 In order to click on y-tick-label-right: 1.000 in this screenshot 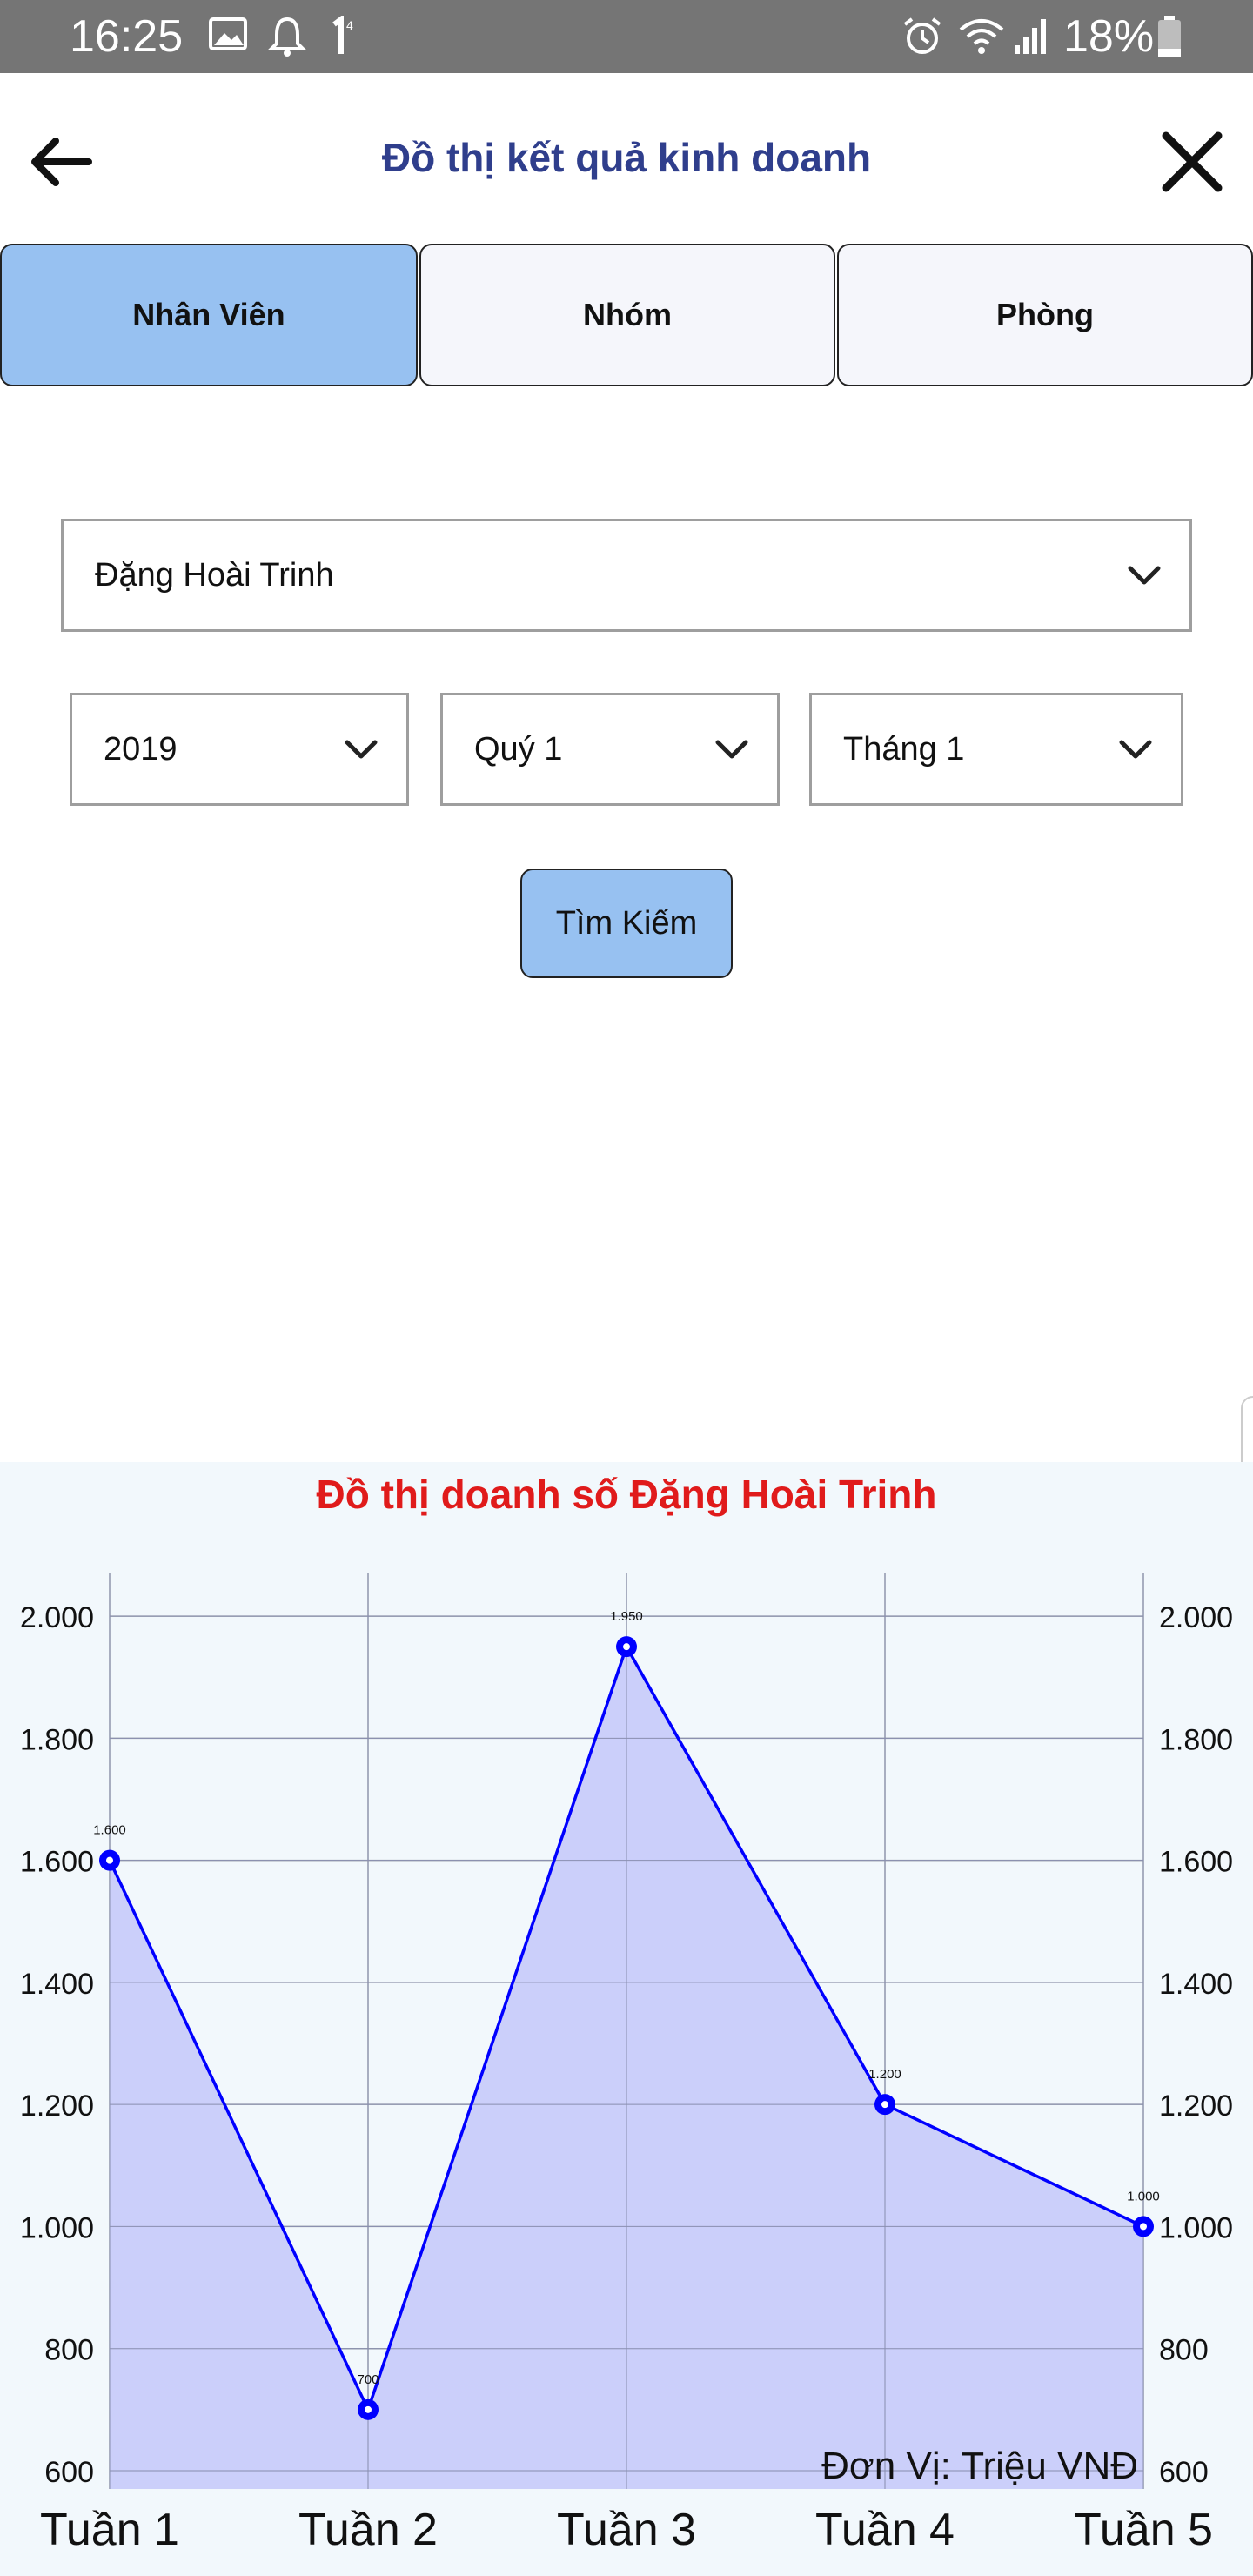, I will do `click(1196, 2227)`.